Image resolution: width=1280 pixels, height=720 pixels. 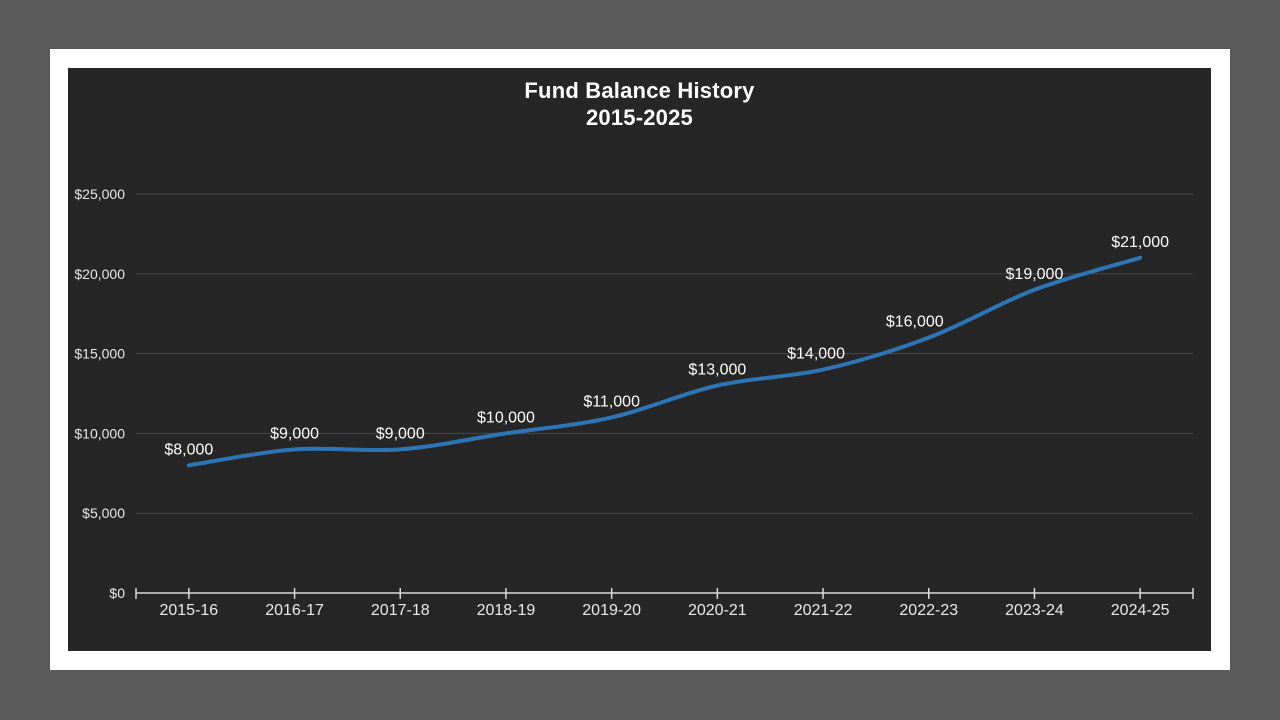 I want to click on y-axis-tick-label: $15,000, so click(x=99, y=354).